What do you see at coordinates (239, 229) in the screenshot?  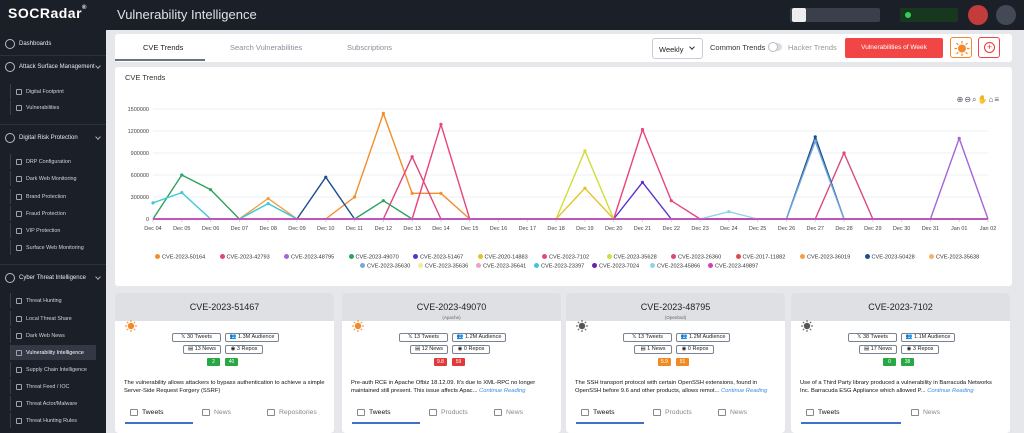 I see `x-tick-label: Dec 07` at bounding box center [239, 229].